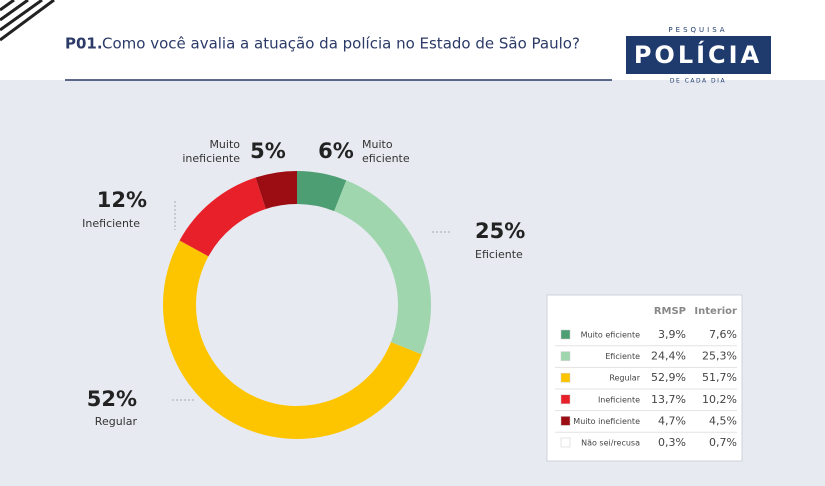  Describe the element at coordinates (668, 356) in the screenshot. I see `table-cell: 24,4%` at that location.